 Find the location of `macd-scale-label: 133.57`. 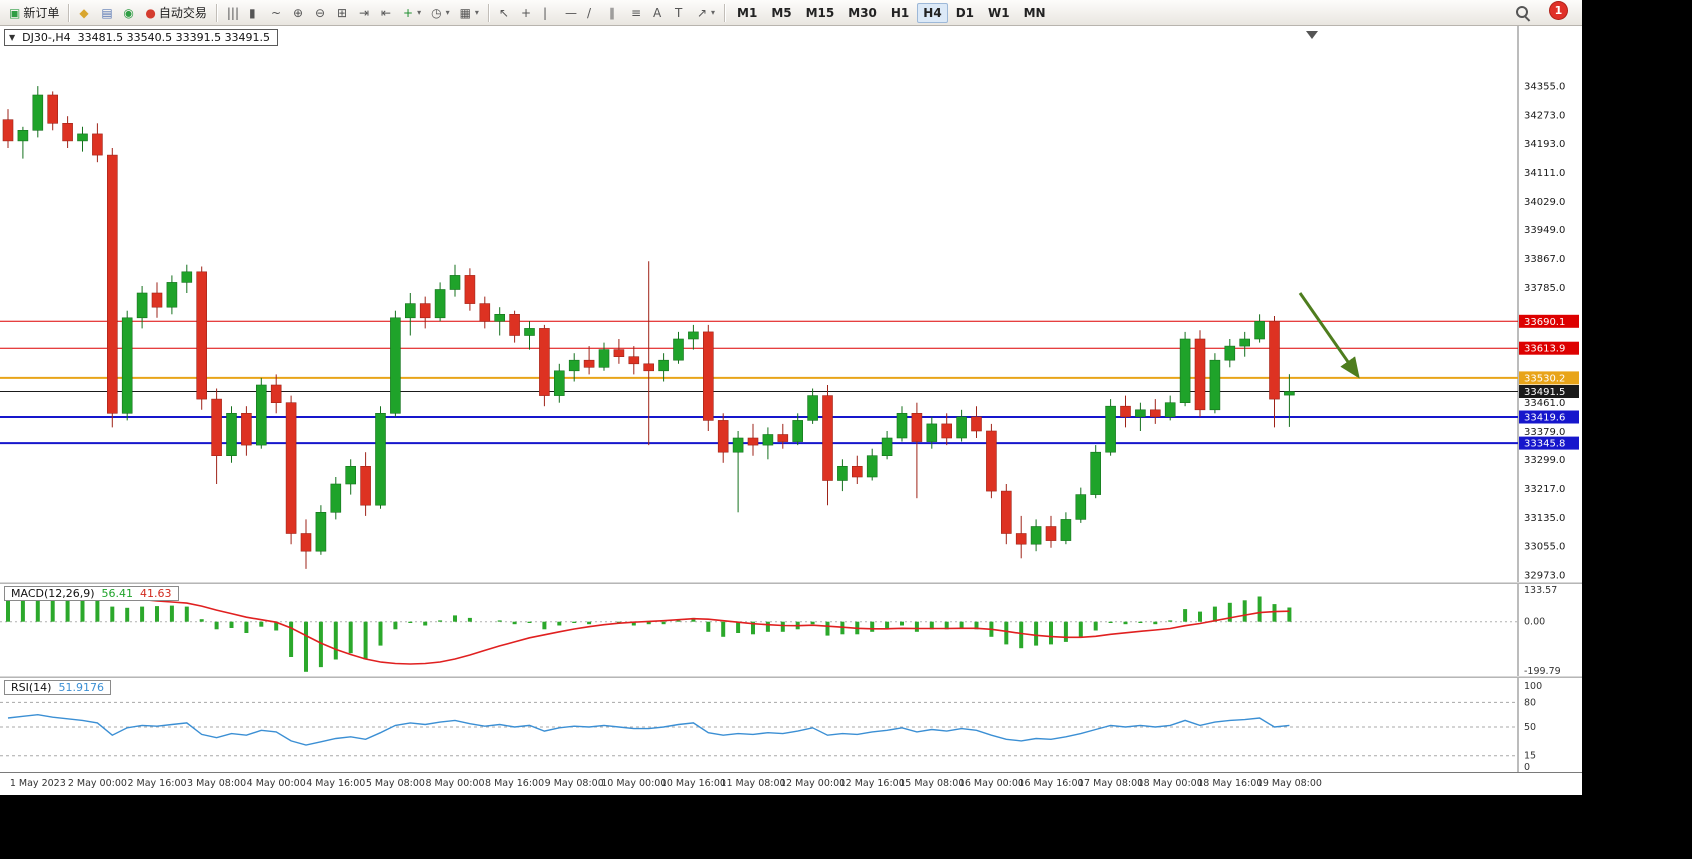

macd-scale-label: 133.57 is located at coordinates (1540, 590).